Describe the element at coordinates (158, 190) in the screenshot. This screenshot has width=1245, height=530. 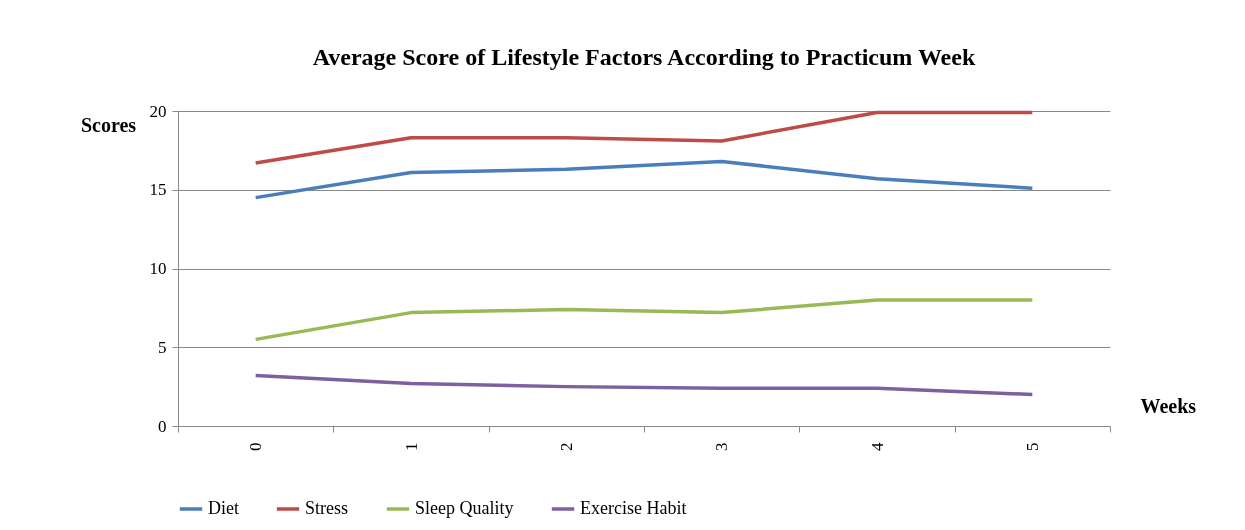
I see `y-tick-label: 15` at that location.